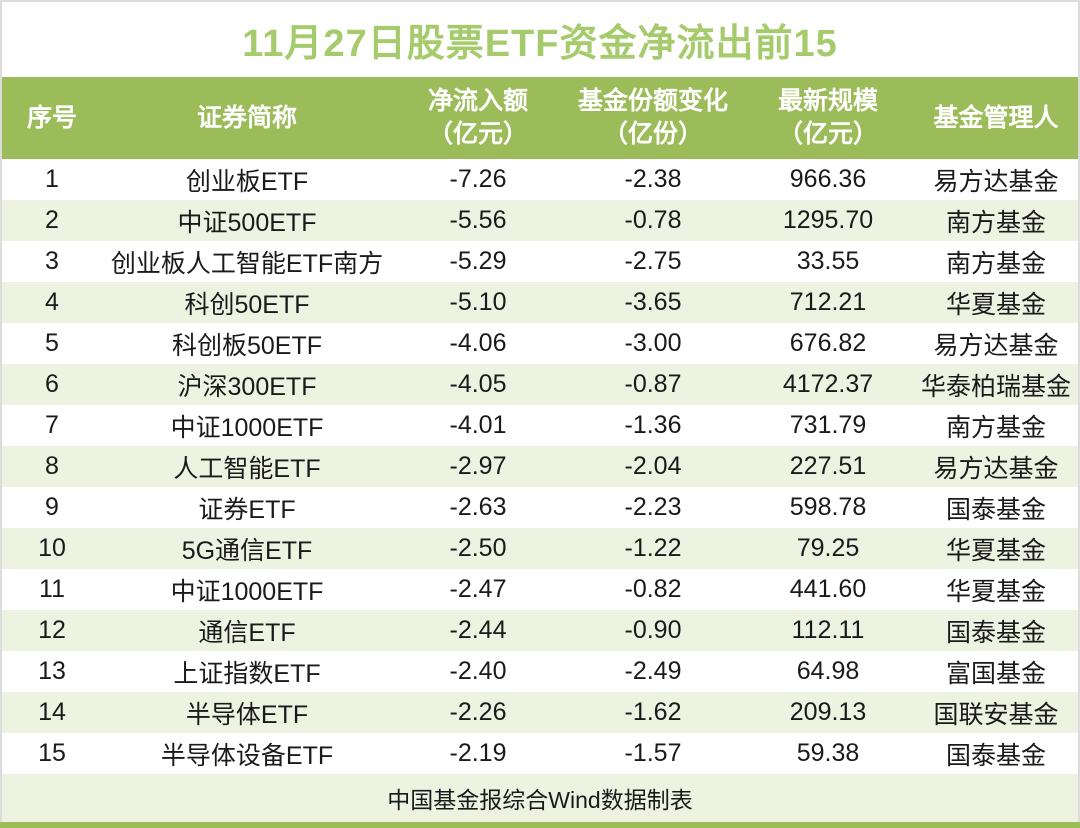  I want to click on cell-share-change: -2.23, so click(653, 507).